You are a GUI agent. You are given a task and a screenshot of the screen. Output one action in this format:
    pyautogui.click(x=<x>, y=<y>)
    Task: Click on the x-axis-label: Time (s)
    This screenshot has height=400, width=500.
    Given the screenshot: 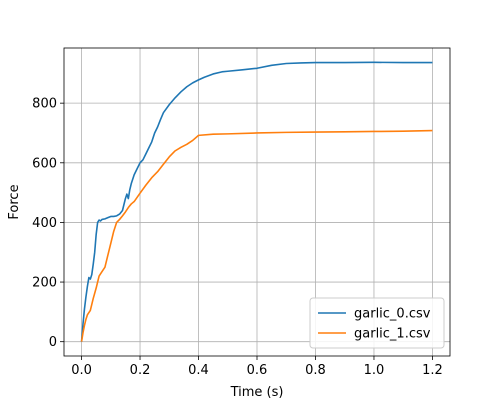 What is the action you would take?
    pyautogui.click(x=257, y=392)
    